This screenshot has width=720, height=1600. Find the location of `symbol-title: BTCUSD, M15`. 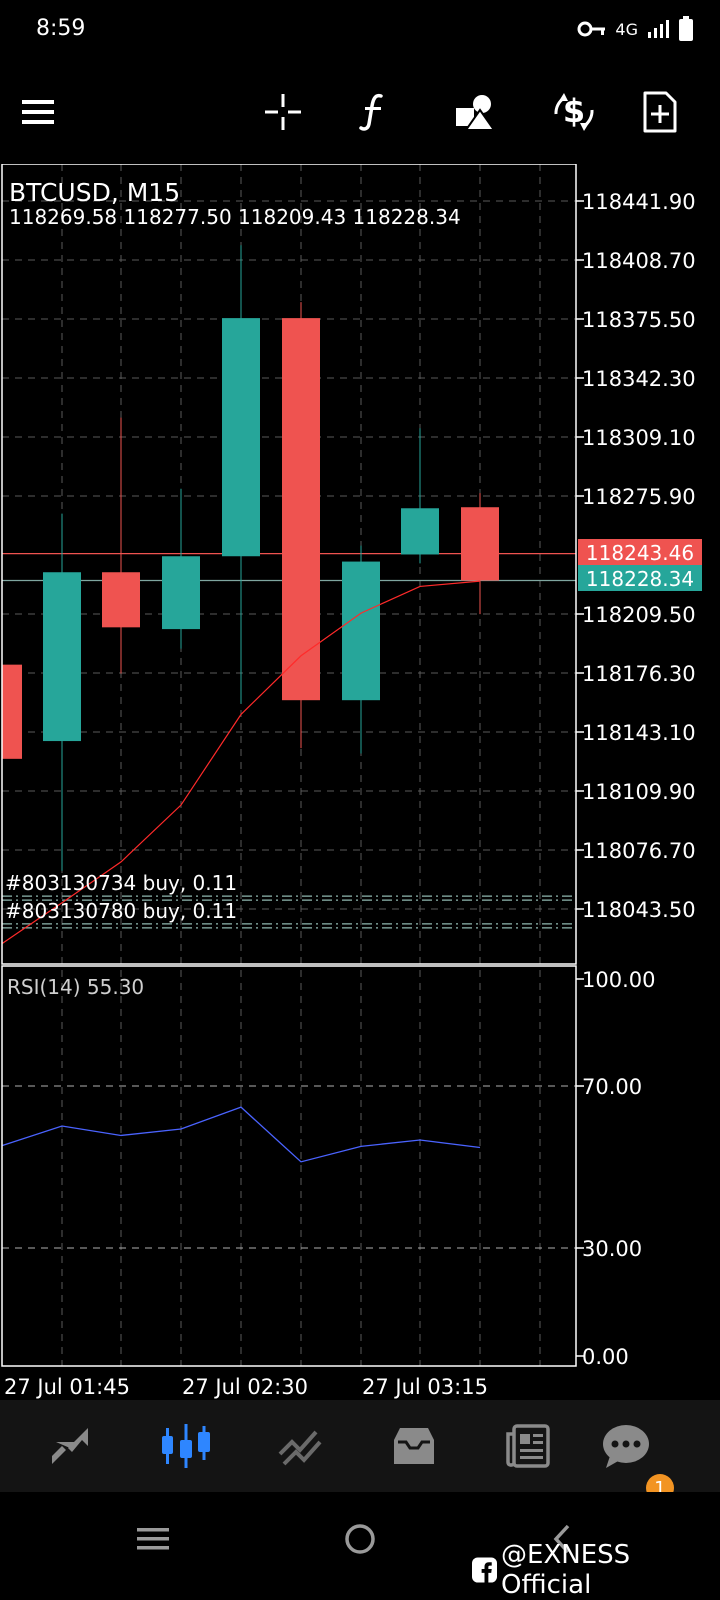

symbol-title: BTCUSD, M15 is located at coordinates (94, 192).